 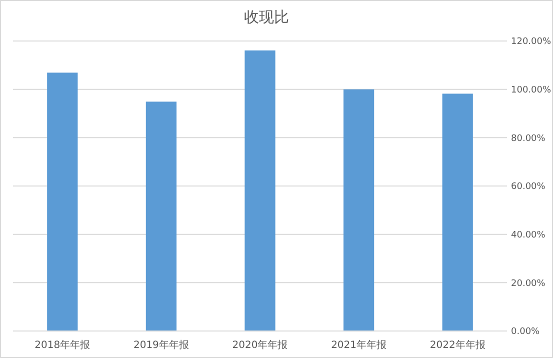 What do you see at coordinates (528, 235) in the screenshot?
I see `y-tick-label: 40.00%` at bounding box center [528, 235].